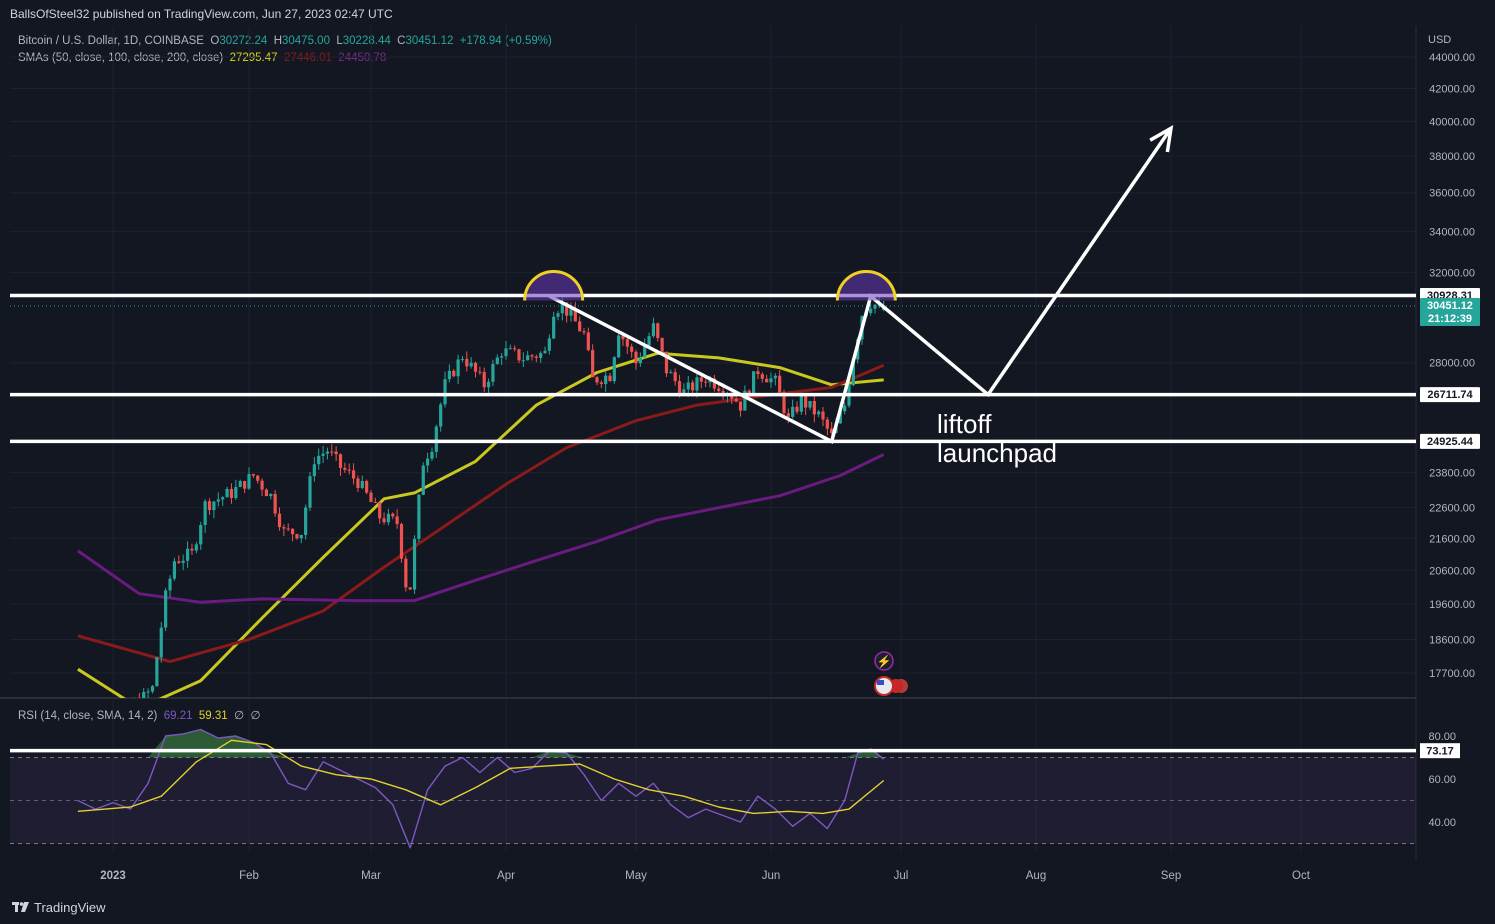 Image resolution: width=1495 pixels, height=924 pixels. Describe the element at coordinates (1440, 751) in the screenshot. I see `badge-rsi-level: 73.17` at that location.